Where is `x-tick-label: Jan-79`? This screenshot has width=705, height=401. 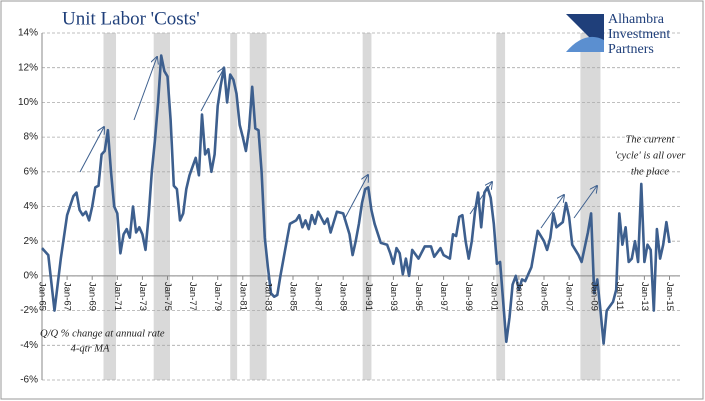
x-tick-label: Jan-79 is located at coordinates (217, 296).